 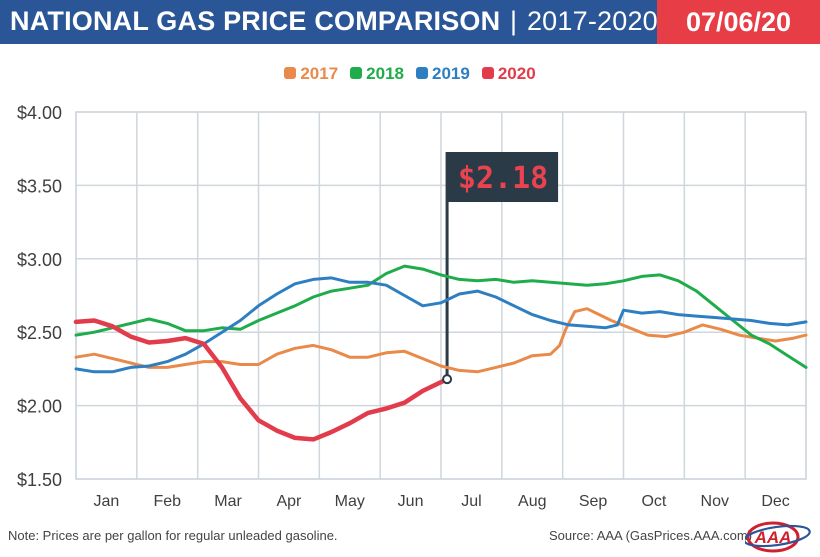 I want to click on x-tick-label: Oct, so click(x=653, y=501).